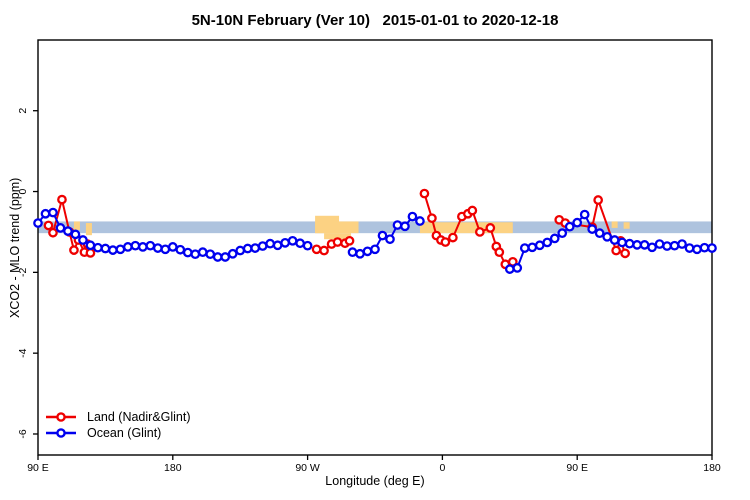 This screenshot has height=500, width=750. What do you see at coordinates (139, 416) in the screenshot?
I see `legend-label-land: Land (Nadir&Glint)` at bounding box center [139, 416].